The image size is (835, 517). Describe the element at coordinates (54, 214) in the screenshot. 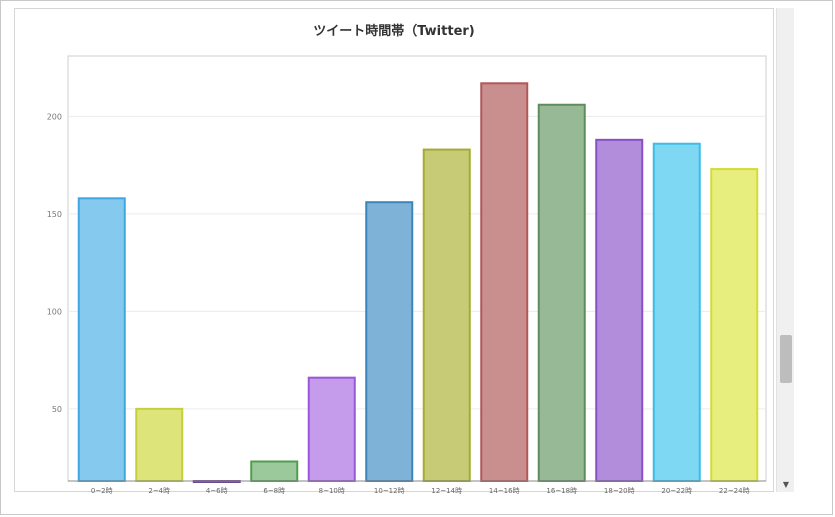

I see `y-tick-label: 150` at that location.